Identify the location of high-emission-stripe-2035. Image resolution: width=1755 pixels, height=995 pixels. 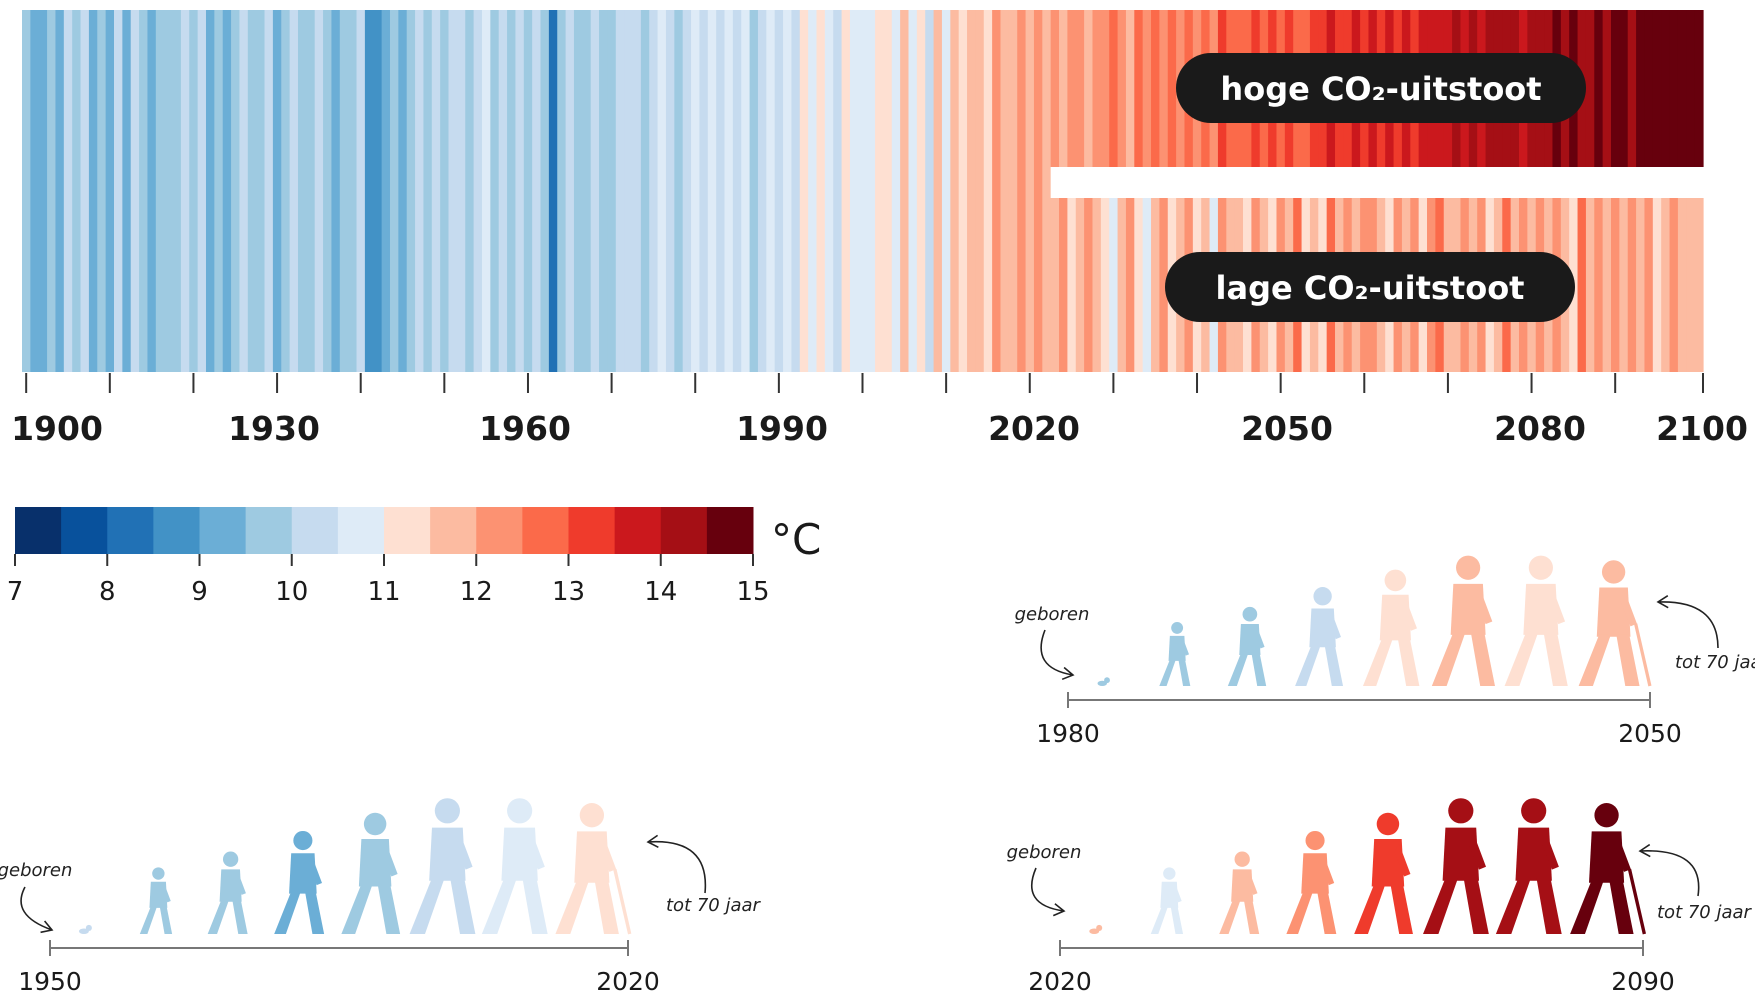
(1155, 88).